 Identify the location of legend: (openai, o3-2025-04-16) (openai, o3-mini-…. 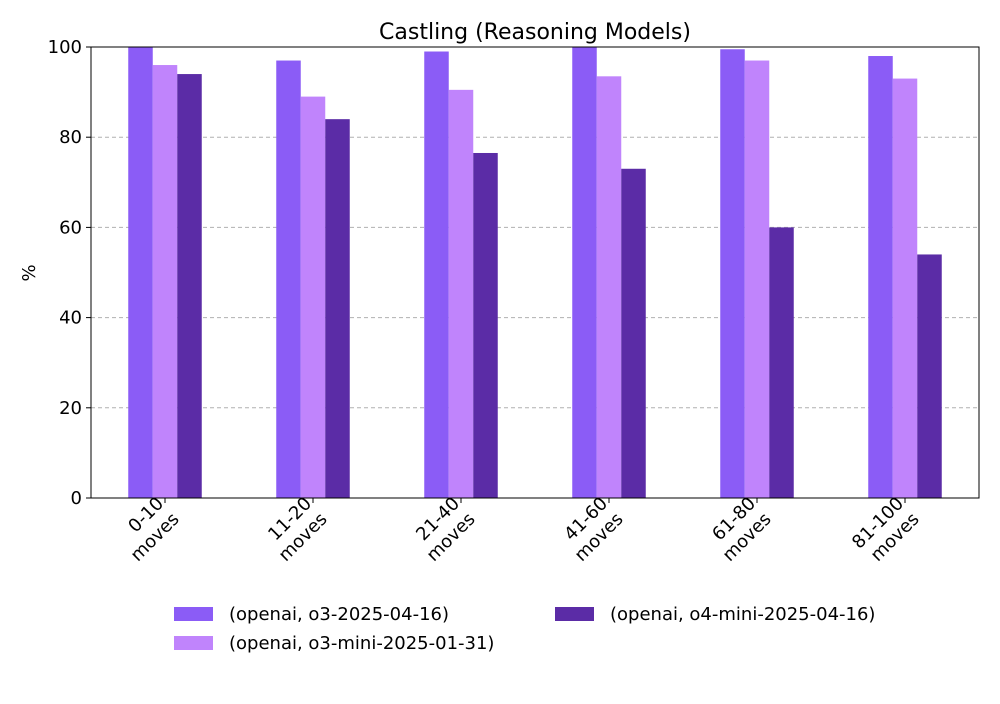
(524, 629).